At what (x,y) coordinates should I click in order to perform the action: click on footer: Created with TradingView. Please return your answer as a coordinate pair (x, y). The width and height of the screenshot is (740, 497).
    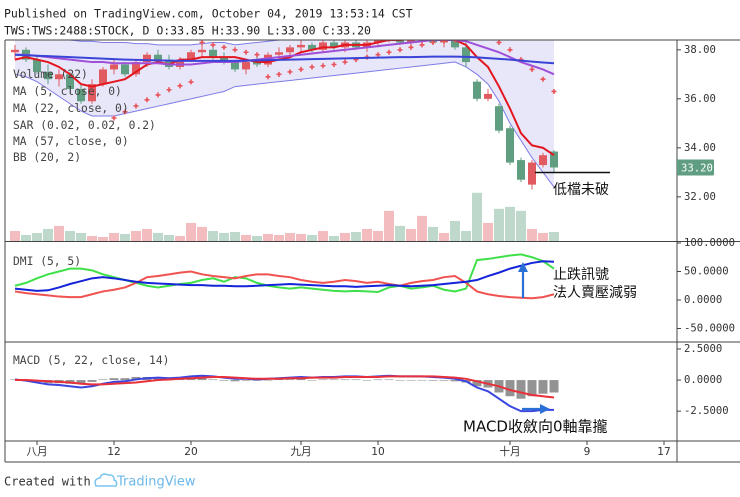
    Looking at the image, I should click on (100, 481).